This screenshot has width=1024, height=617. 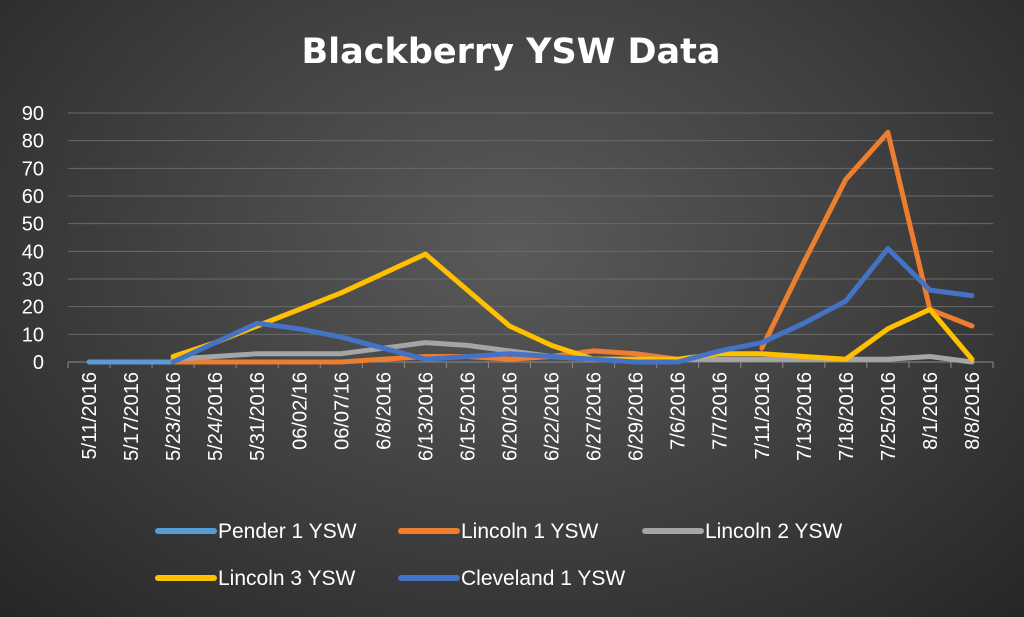 What do you see at coordinates (38, 363) in the screenshot?
I see `y-tick-label: 0` at bounding box center [38, 363].